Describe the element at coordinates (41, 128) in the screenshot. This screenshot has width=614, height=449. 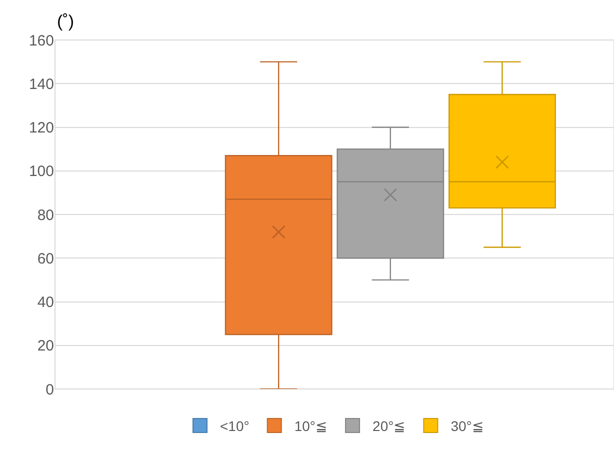
I see `y-tick-label: 120` at that location.